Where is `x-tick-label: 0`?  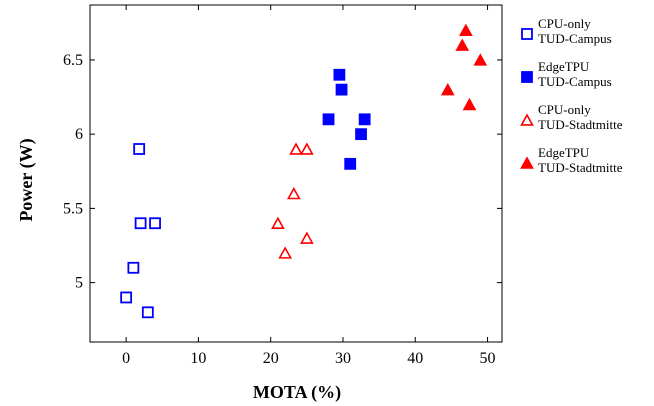 x-tick-label: 0 is located at coordinates (126, 358).